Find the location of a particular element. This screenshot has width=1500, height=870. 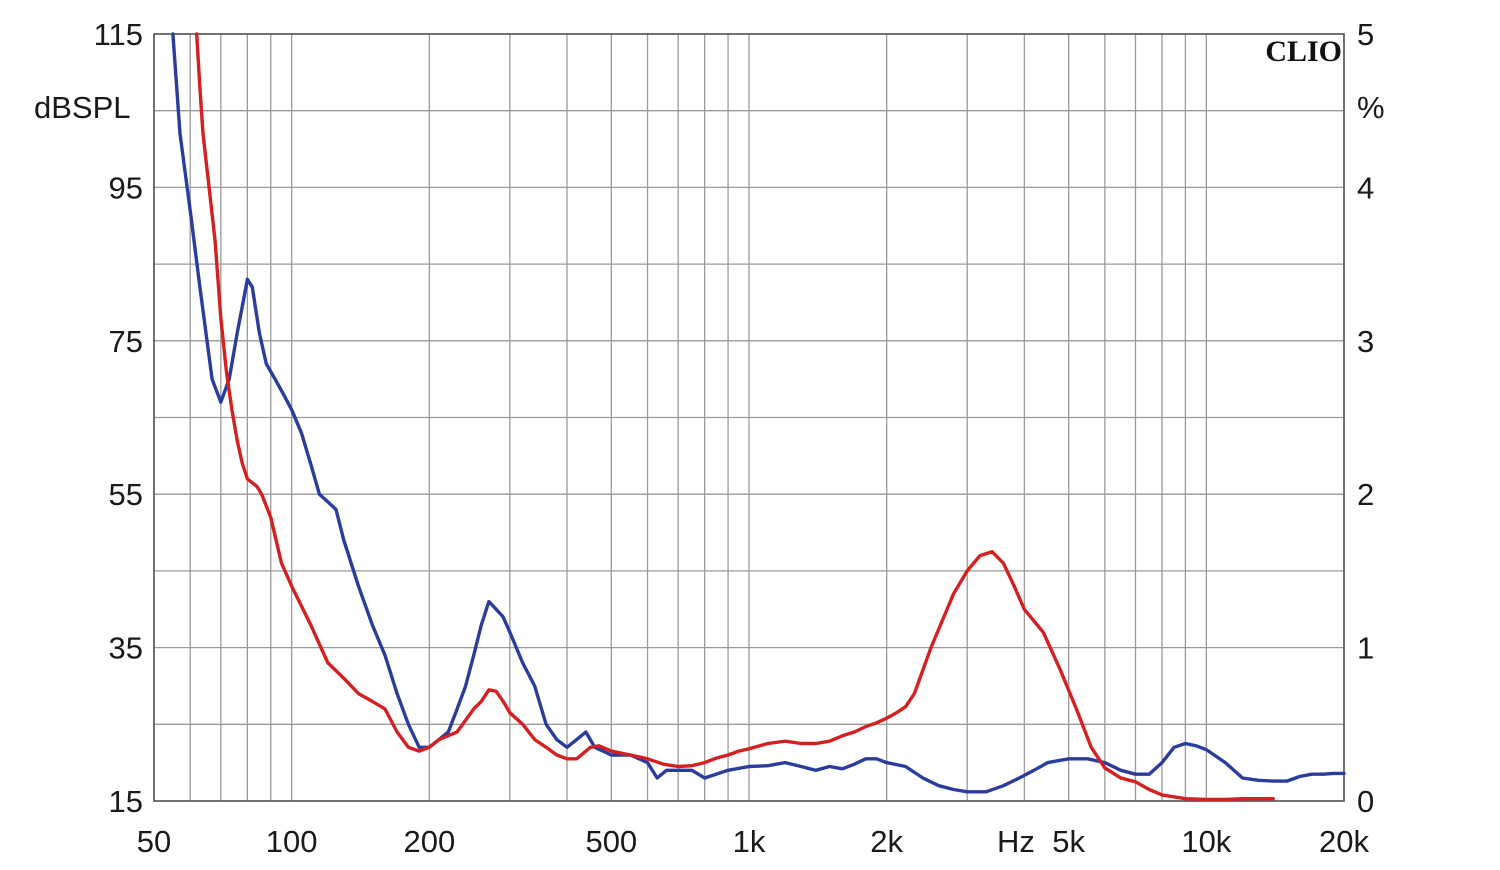

x-axis-unit-label: Hz is located at coordinates (1016, 841).